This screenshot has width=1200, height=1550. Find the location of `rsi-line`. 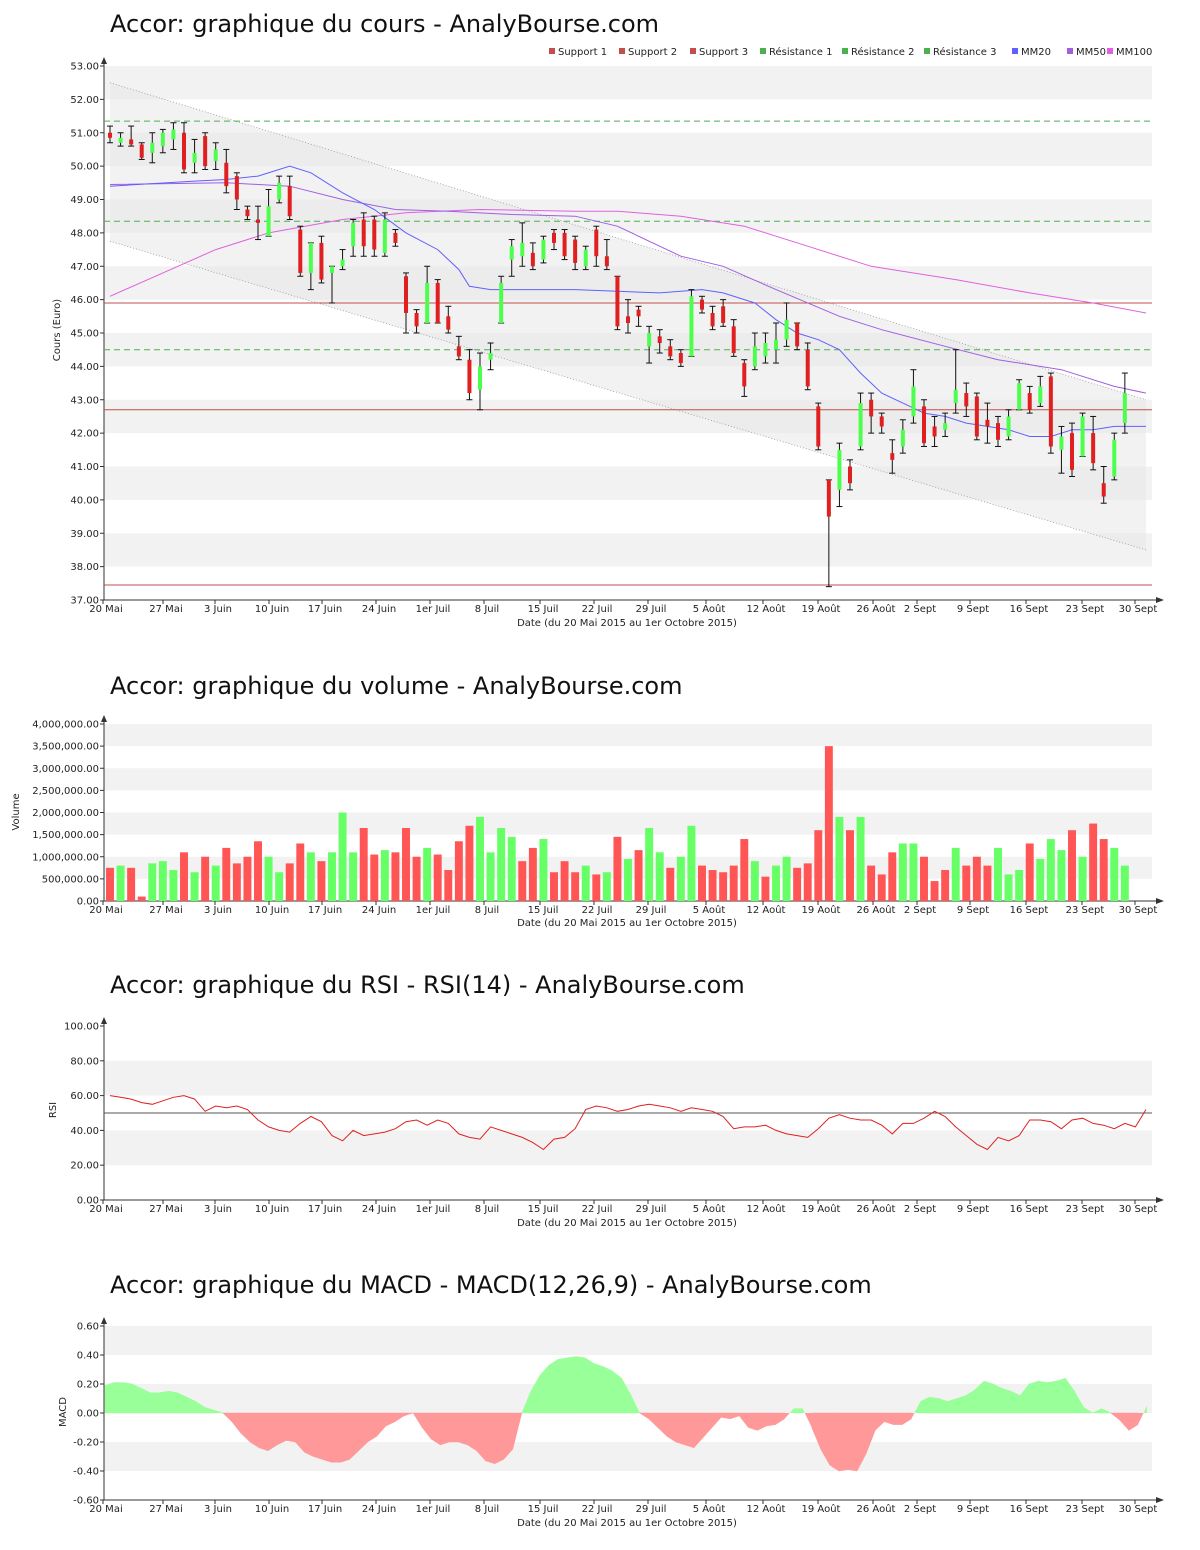

rsi-line is located at coordinates (628, 1123).